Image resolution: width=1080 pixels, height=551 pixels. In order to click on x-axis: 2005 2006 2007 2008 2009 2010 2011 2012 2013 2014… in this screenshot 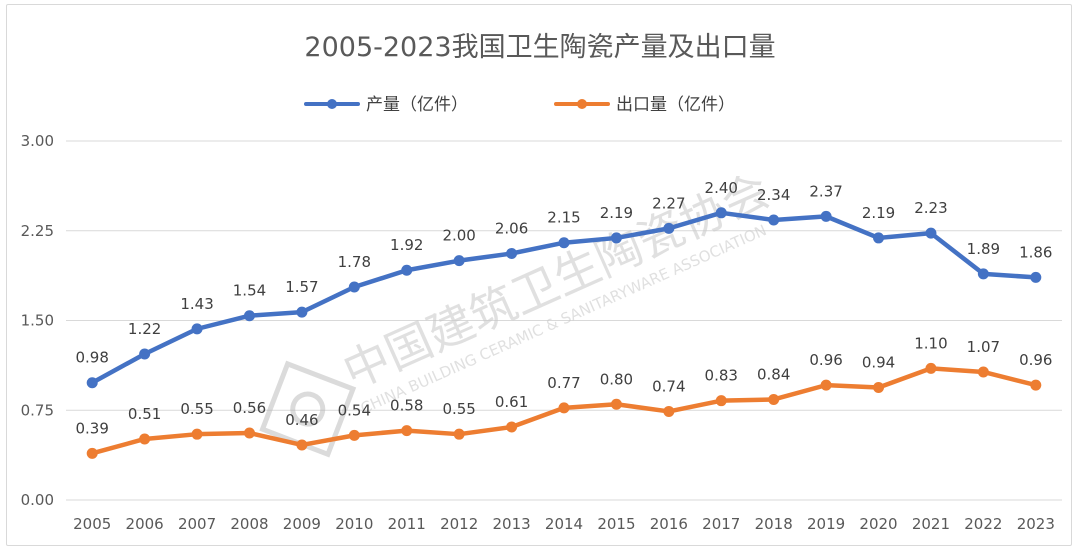, I will do `click(564, 524)`.